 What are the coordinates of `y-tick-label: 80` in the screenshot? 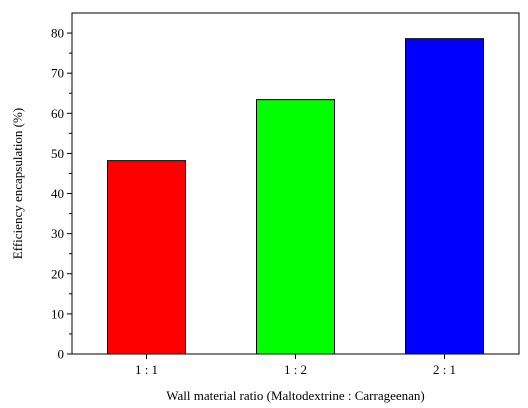 It's located at (57, 33).